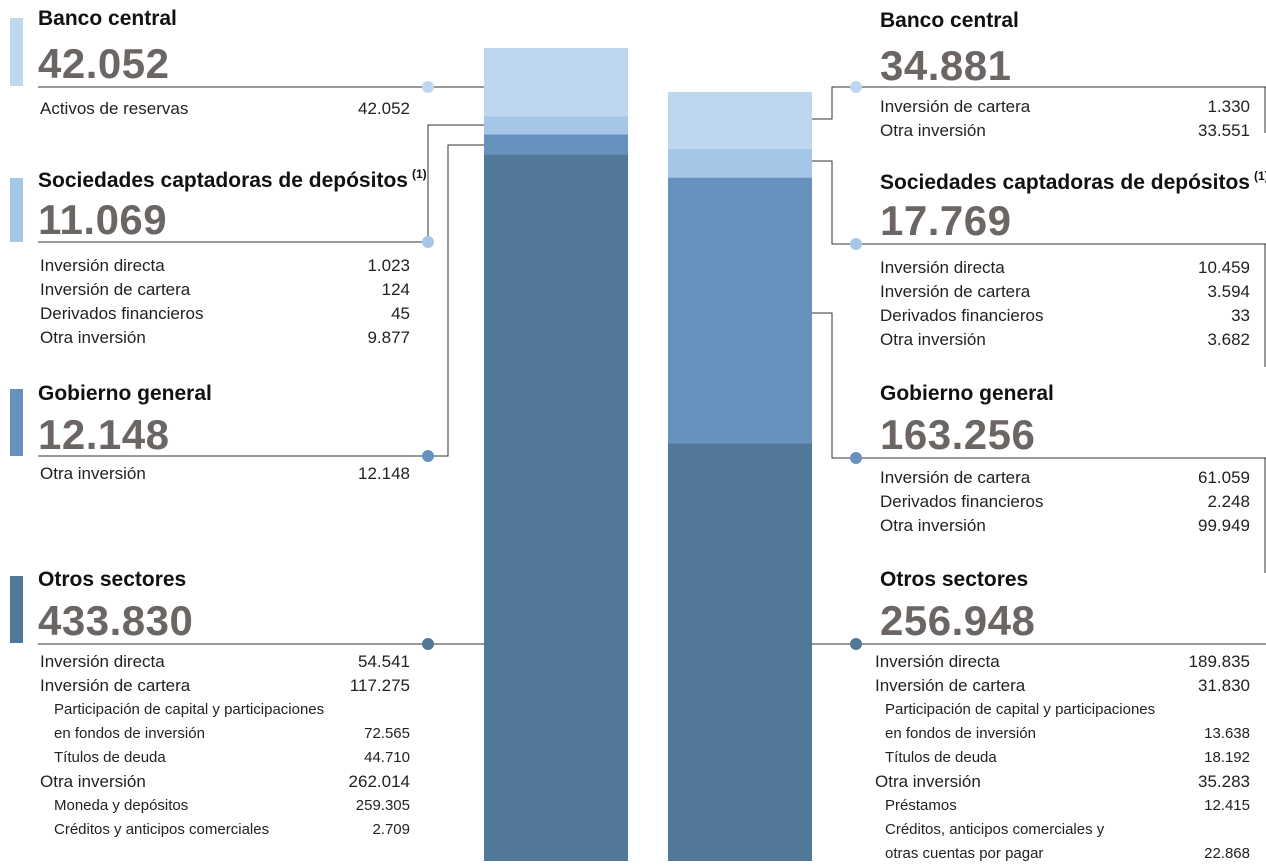 This screenshot has height=865, width=1266. What do you see at coordinates (1227, 733) in the screenshot?
I see `row-value: 13.638` at bounding box center [1227, 733].